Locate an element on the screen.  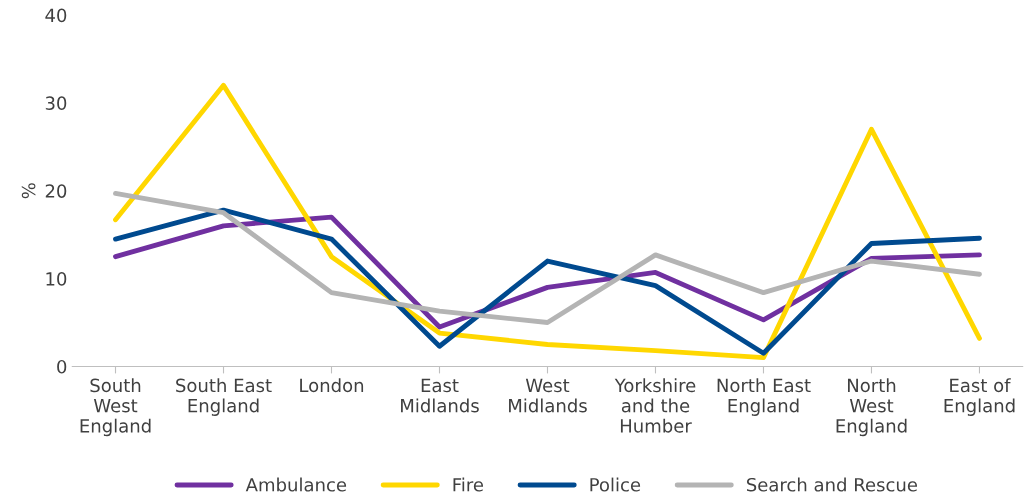
x-tick-label: South East England is located at coordinates (224, 397).